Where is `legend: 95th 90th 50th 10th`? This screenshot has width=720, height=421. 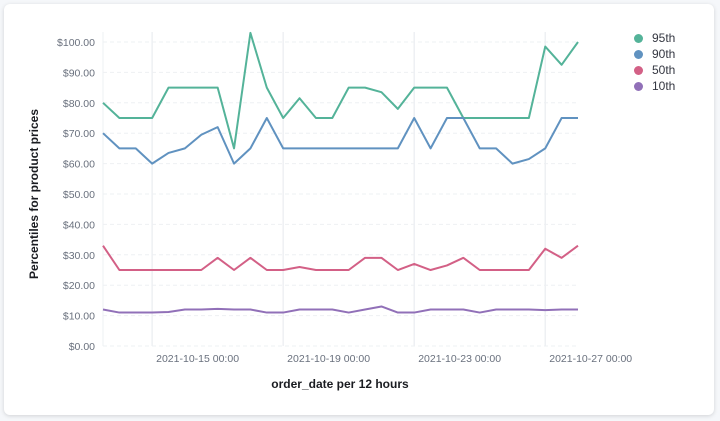
legend: 95th 90th 50th 10th is located at coordinates (654, 62).